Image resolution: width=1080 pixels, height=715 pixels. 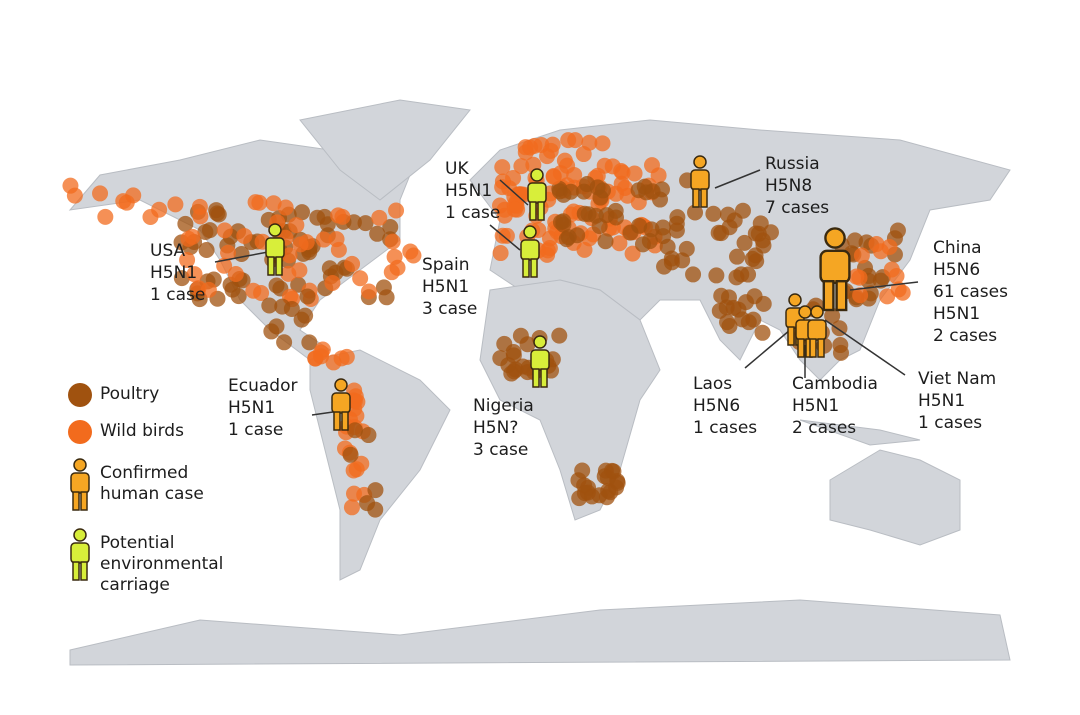 What do you see at coordinates (957, 270) in the screenshot?
I see `annotation-line: H5N6` at bounding box center [957, 270].